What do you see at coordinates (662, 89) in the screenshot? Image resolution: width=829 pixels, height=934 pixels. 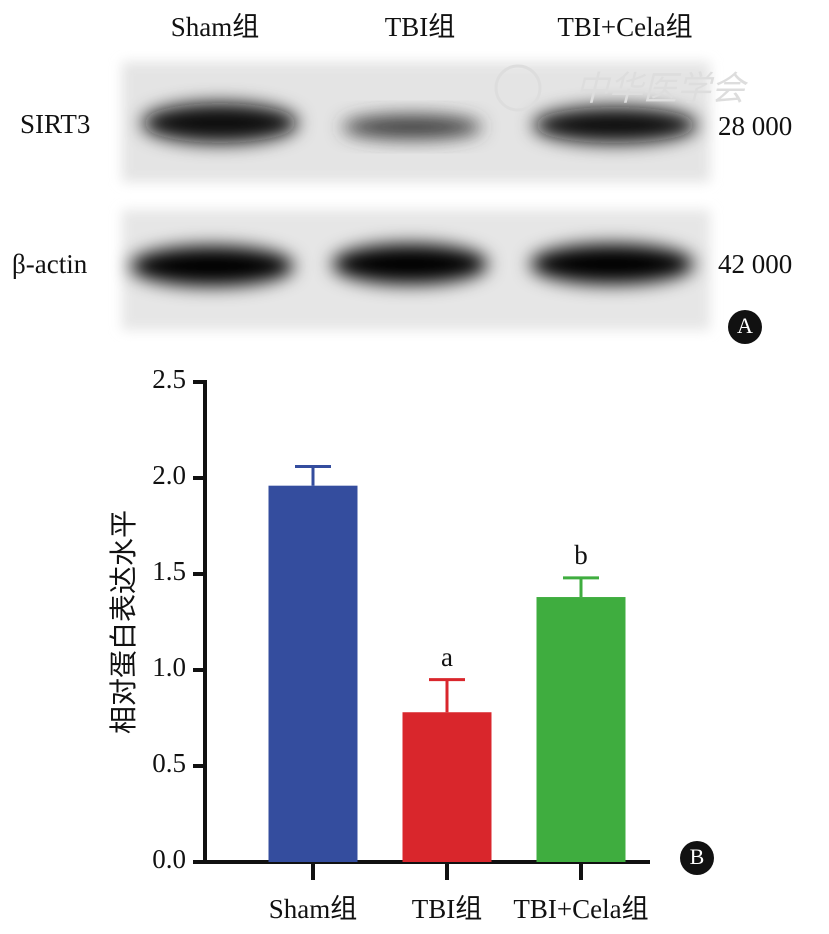 I see `watermark: 中华医学会` at bounding box center [662, 89].